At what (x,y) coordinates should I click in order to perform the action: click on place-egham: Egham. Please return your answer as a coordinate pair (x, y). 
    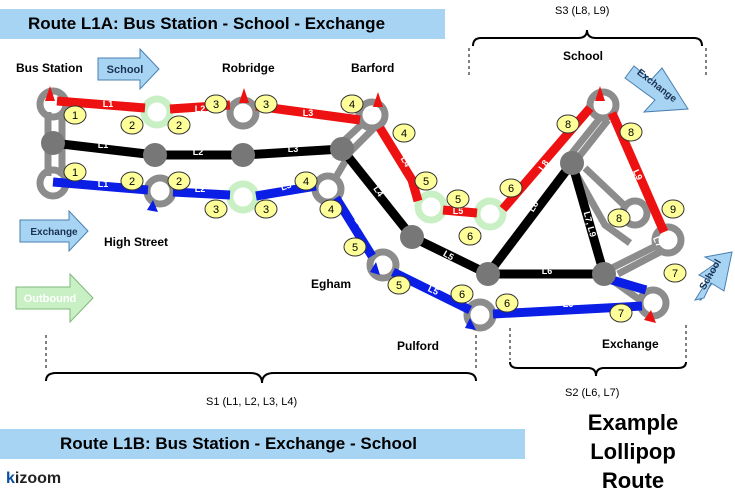
    Looking at the image, I should click on (331, 284).